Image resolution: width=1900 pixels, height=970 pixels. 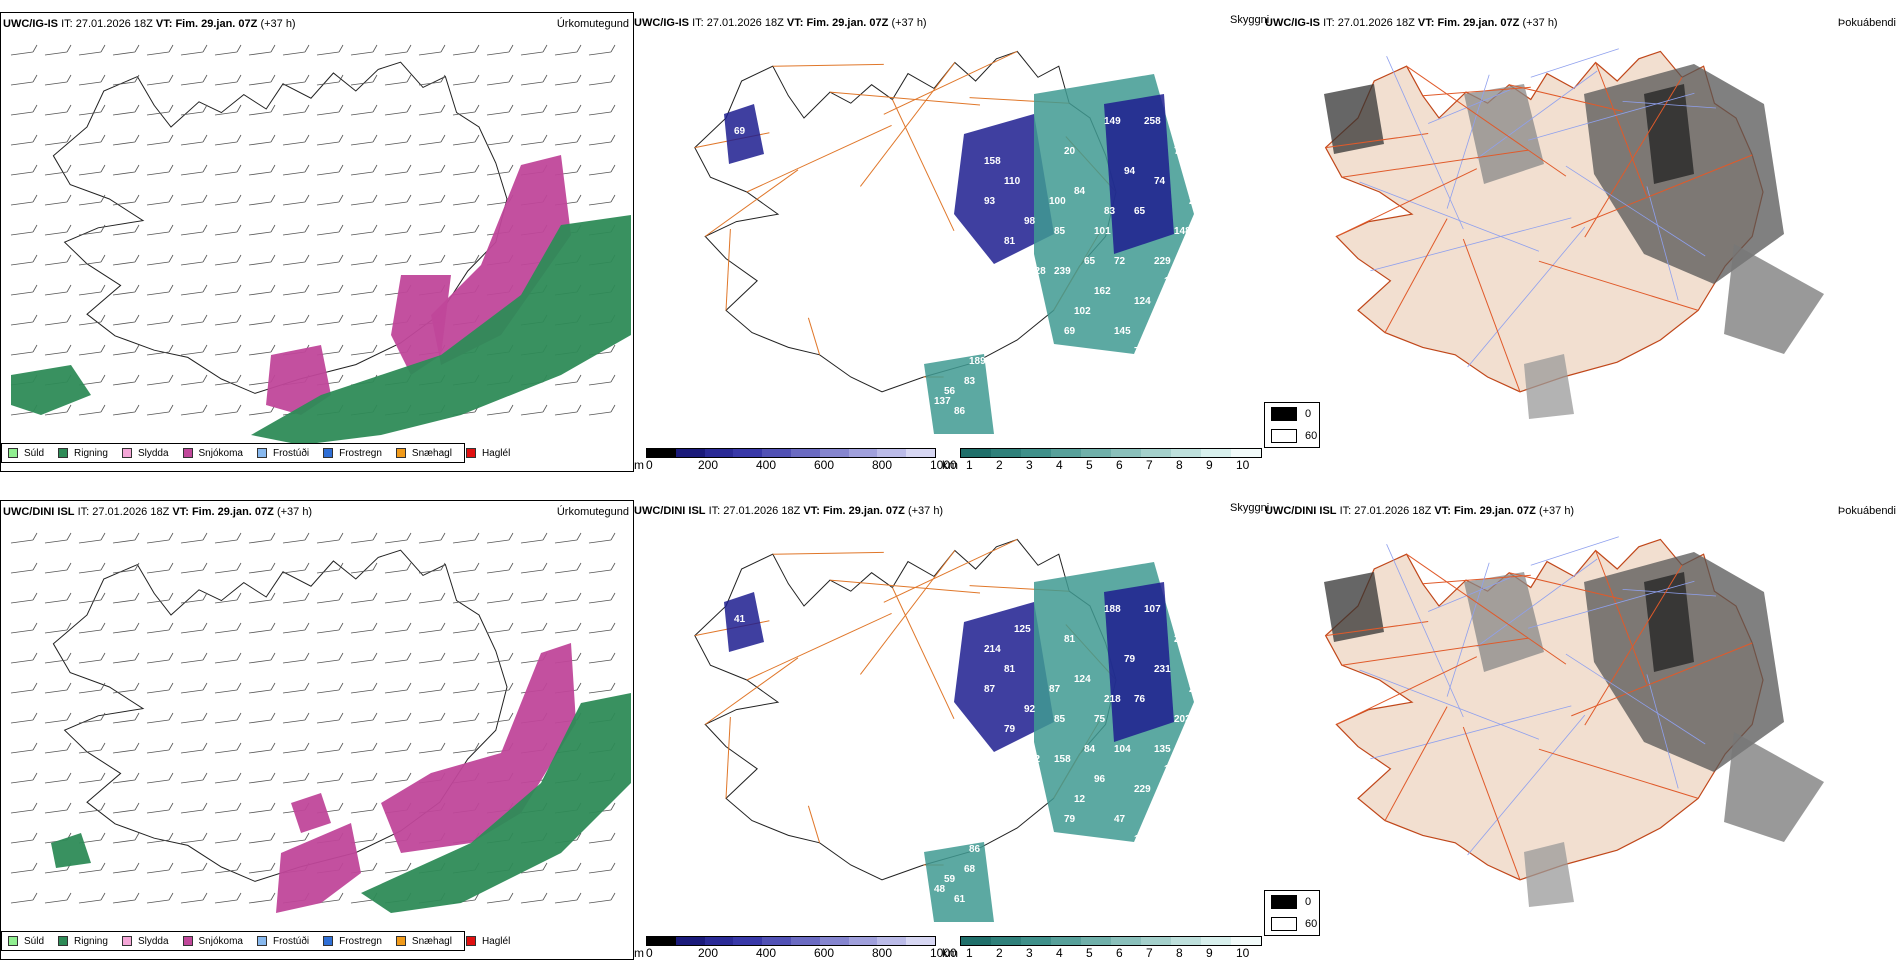 I want to click on visibility-tick: 5, so click(x=1089, y=465).